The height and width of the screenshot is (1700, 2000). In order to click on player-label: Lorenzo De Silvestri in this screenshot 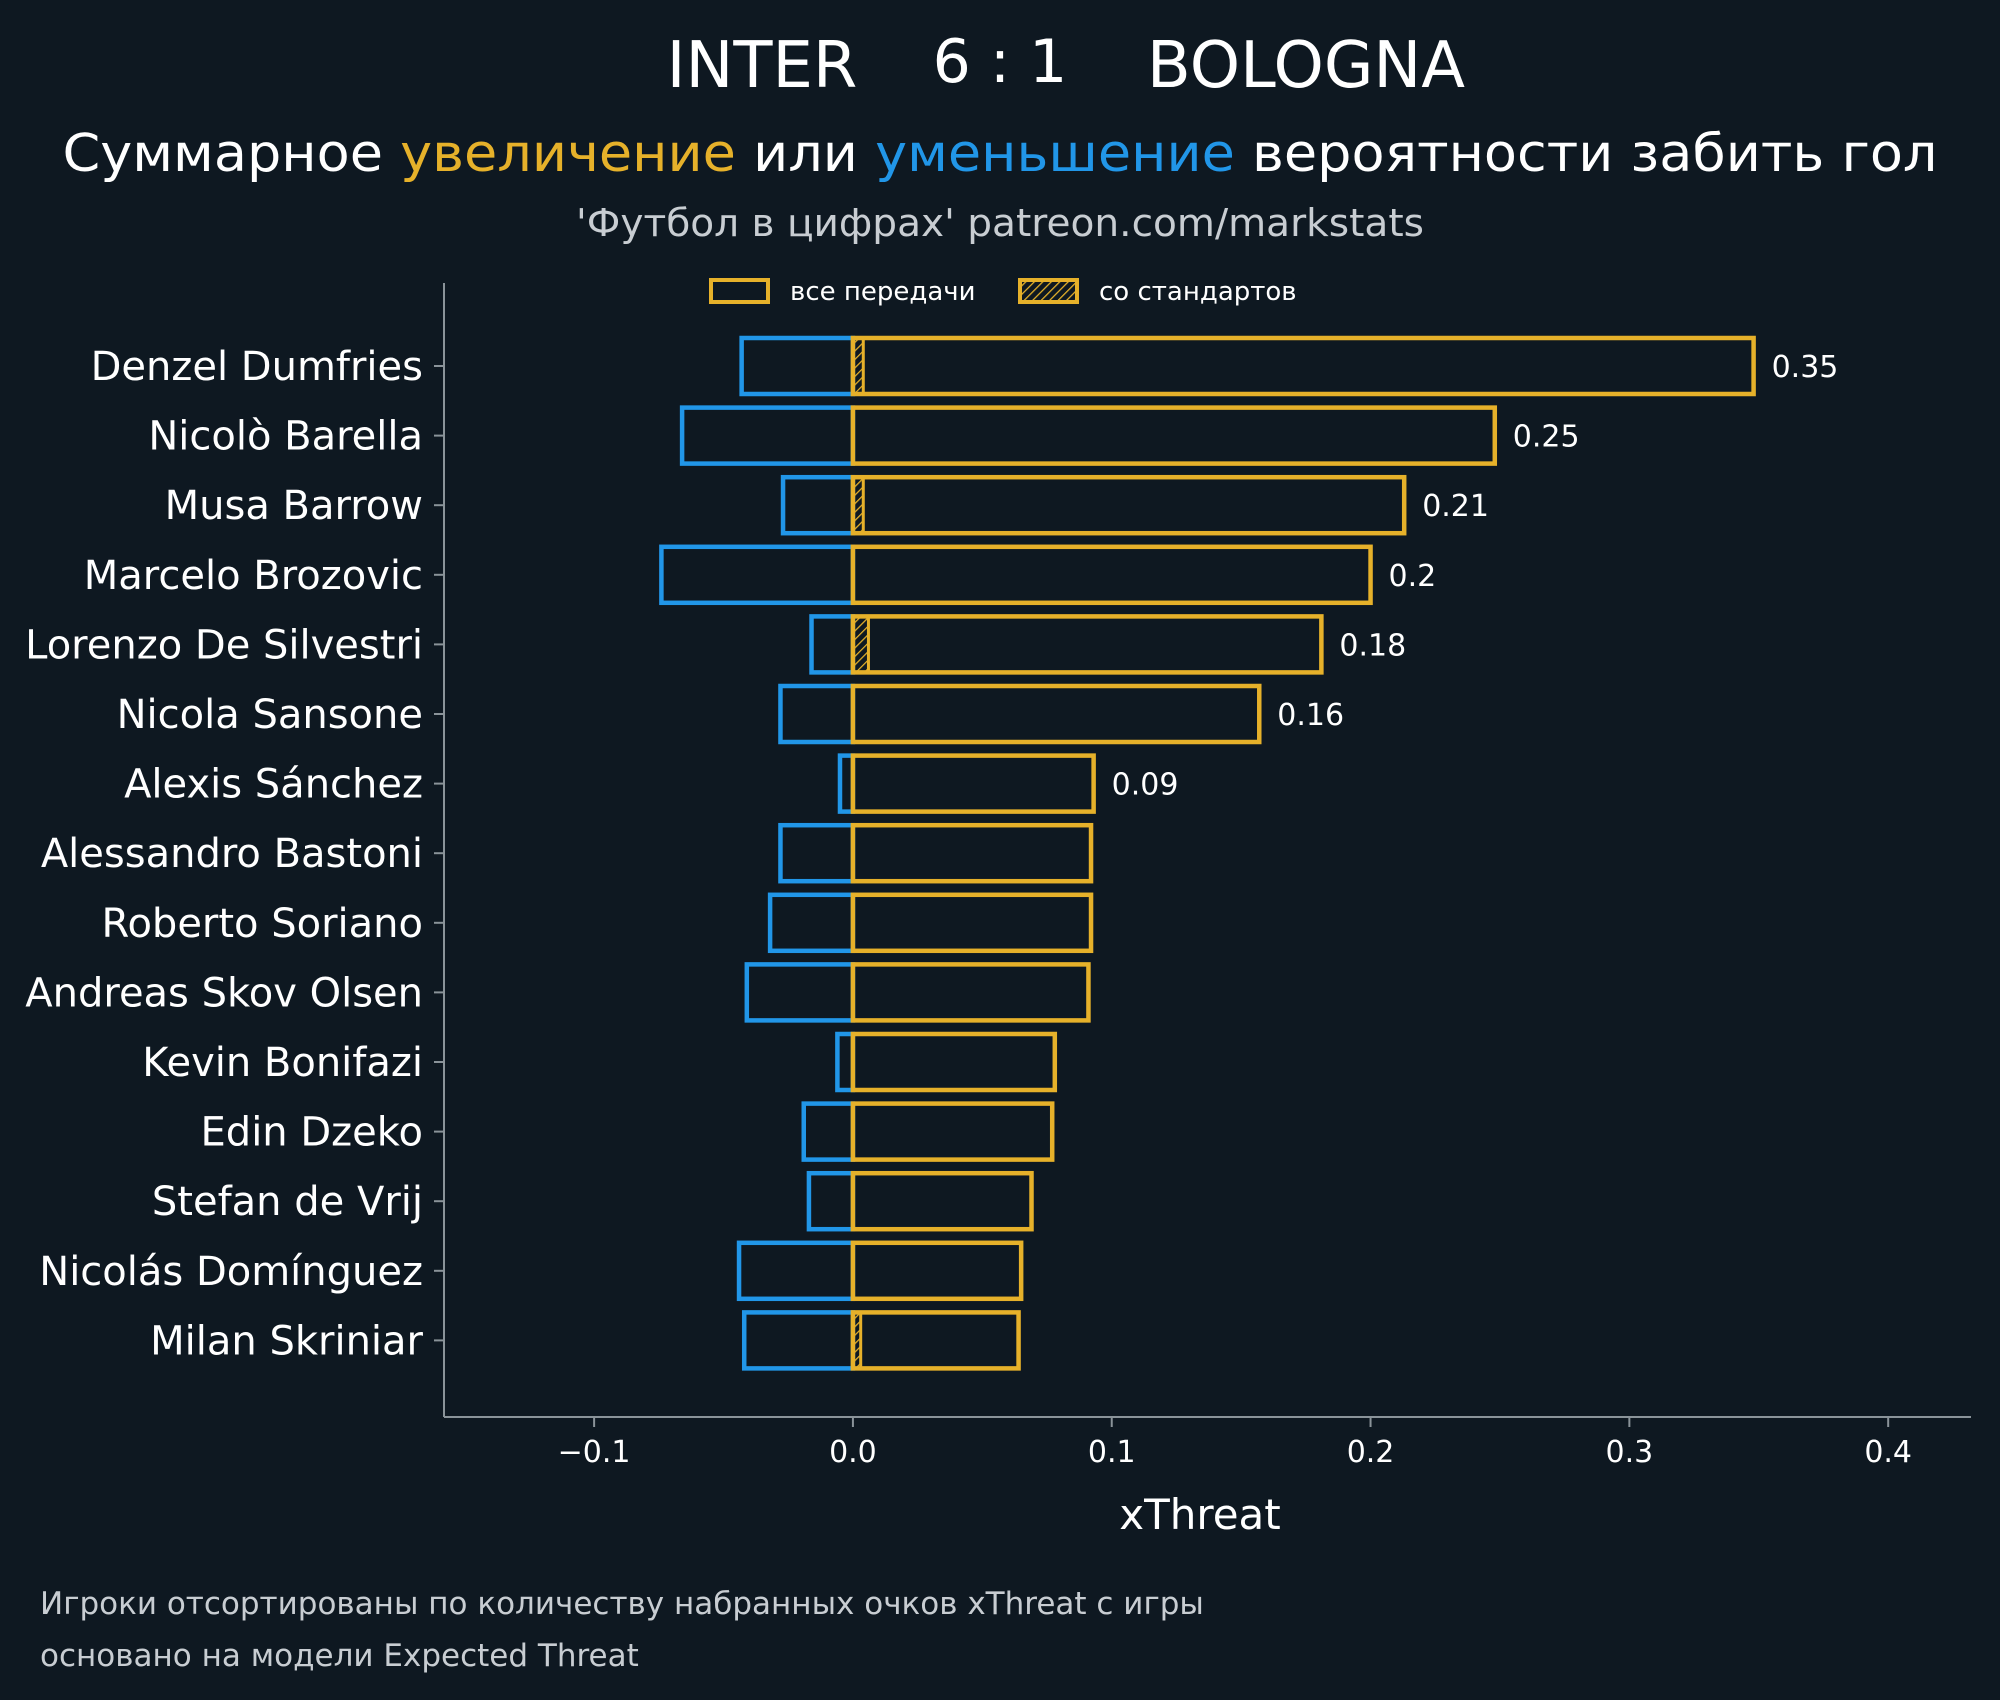, I will do `click(224, 645)`.